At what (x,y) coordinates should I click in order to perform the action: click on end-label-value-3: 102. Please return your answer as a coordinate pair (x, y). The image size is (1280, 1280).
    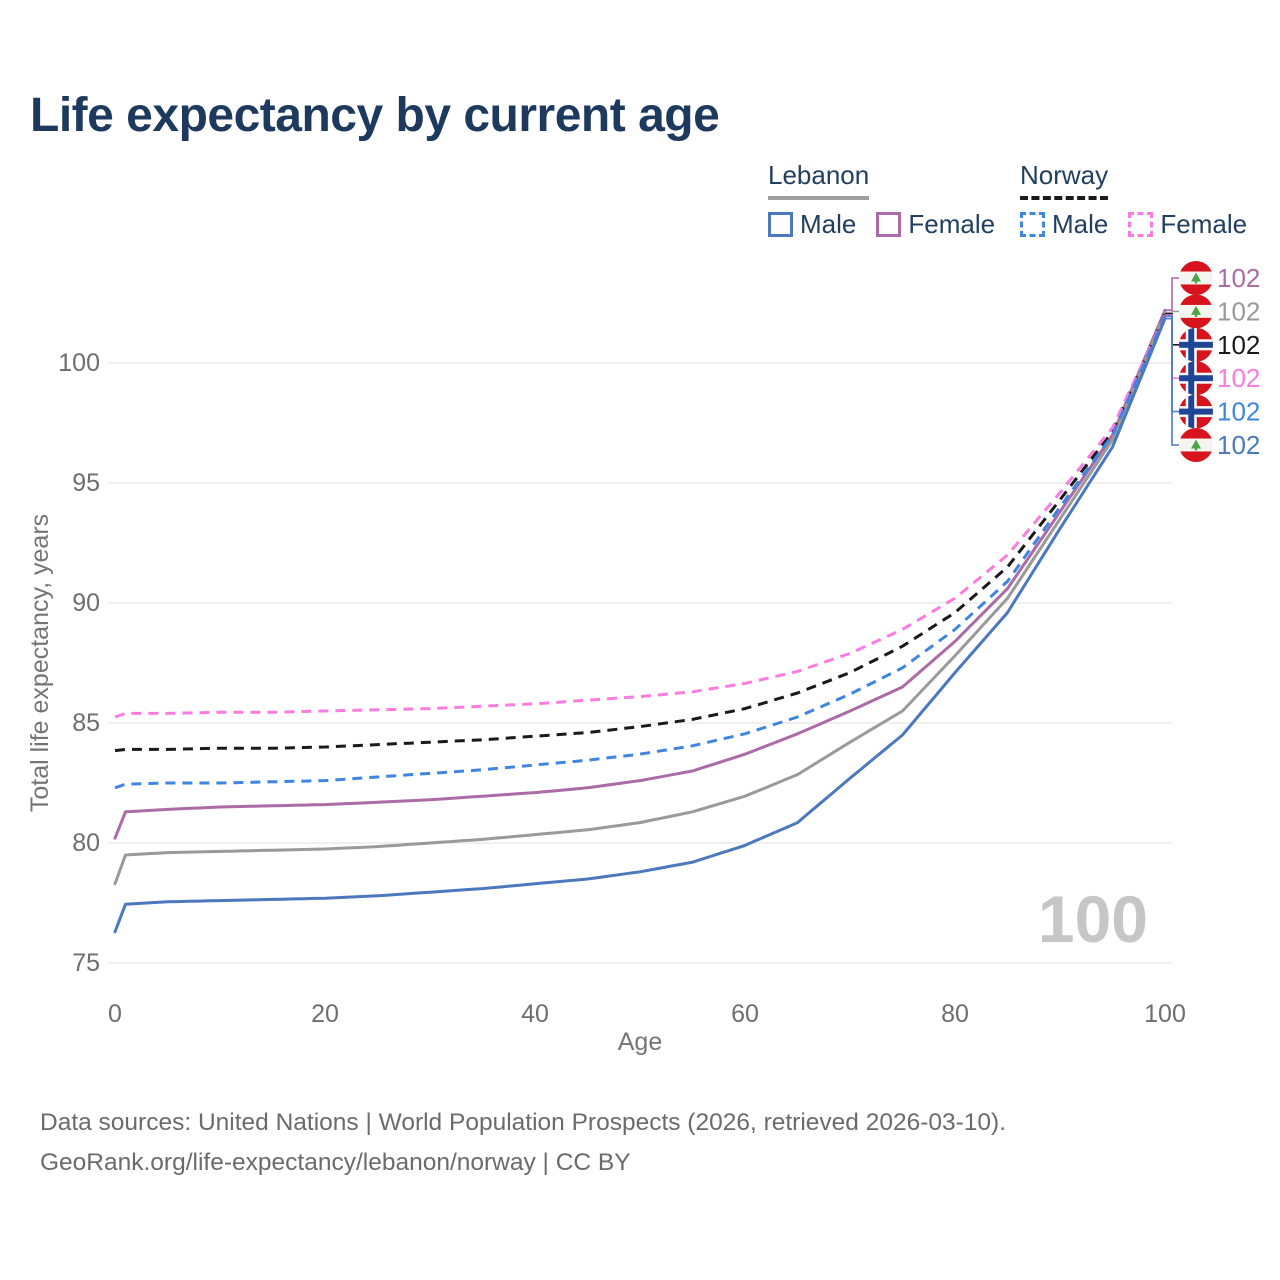
    Looking at the image, I should click on (1238, 378).